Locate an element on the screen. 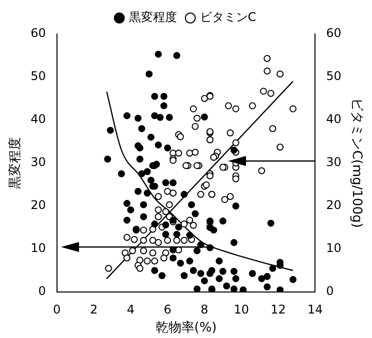  x-tick-label: 12 is located at coordinates (278, 309).